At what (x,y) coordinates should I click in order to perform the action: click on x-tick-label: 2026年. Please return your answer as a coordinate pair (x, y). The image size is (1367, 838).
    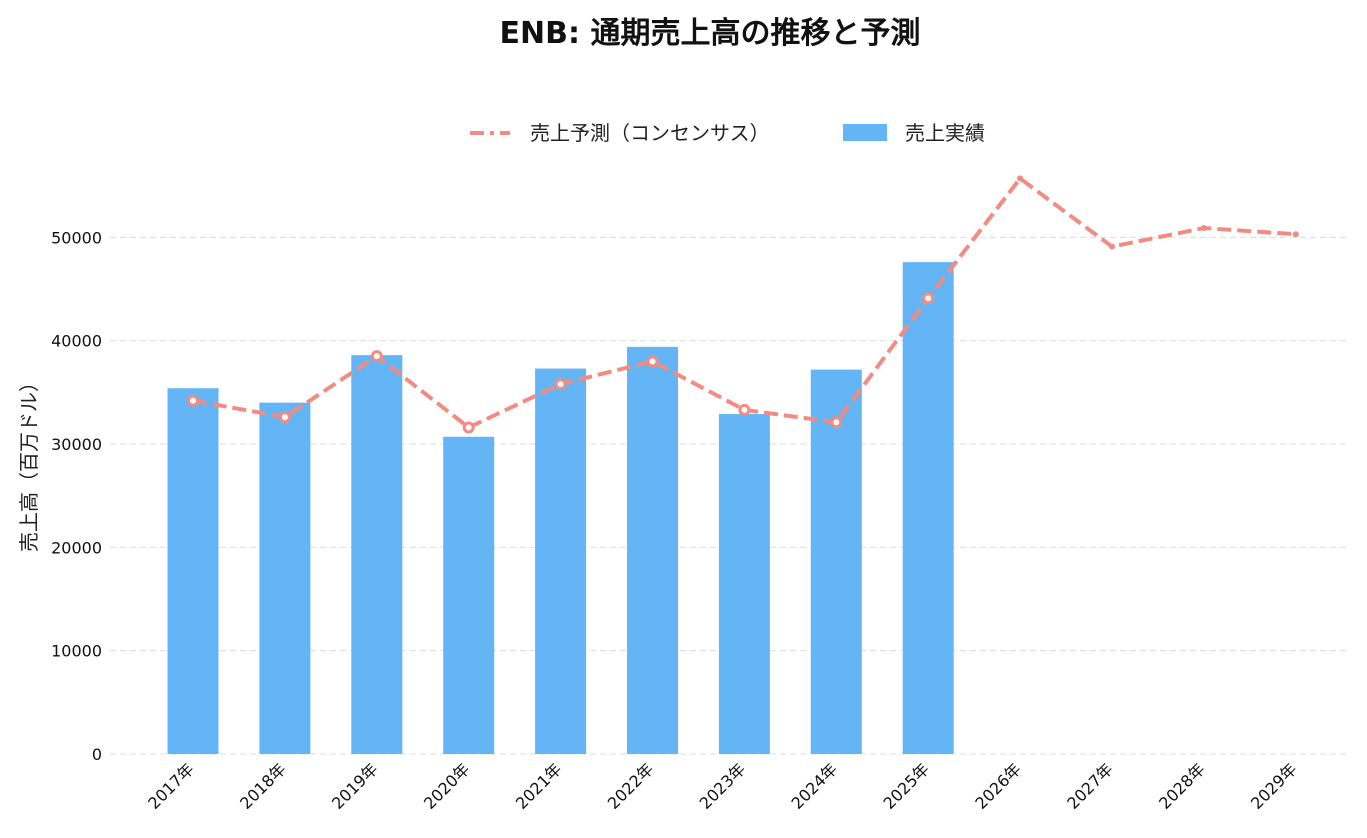
    Looking at the image, I should click on (998, 786).